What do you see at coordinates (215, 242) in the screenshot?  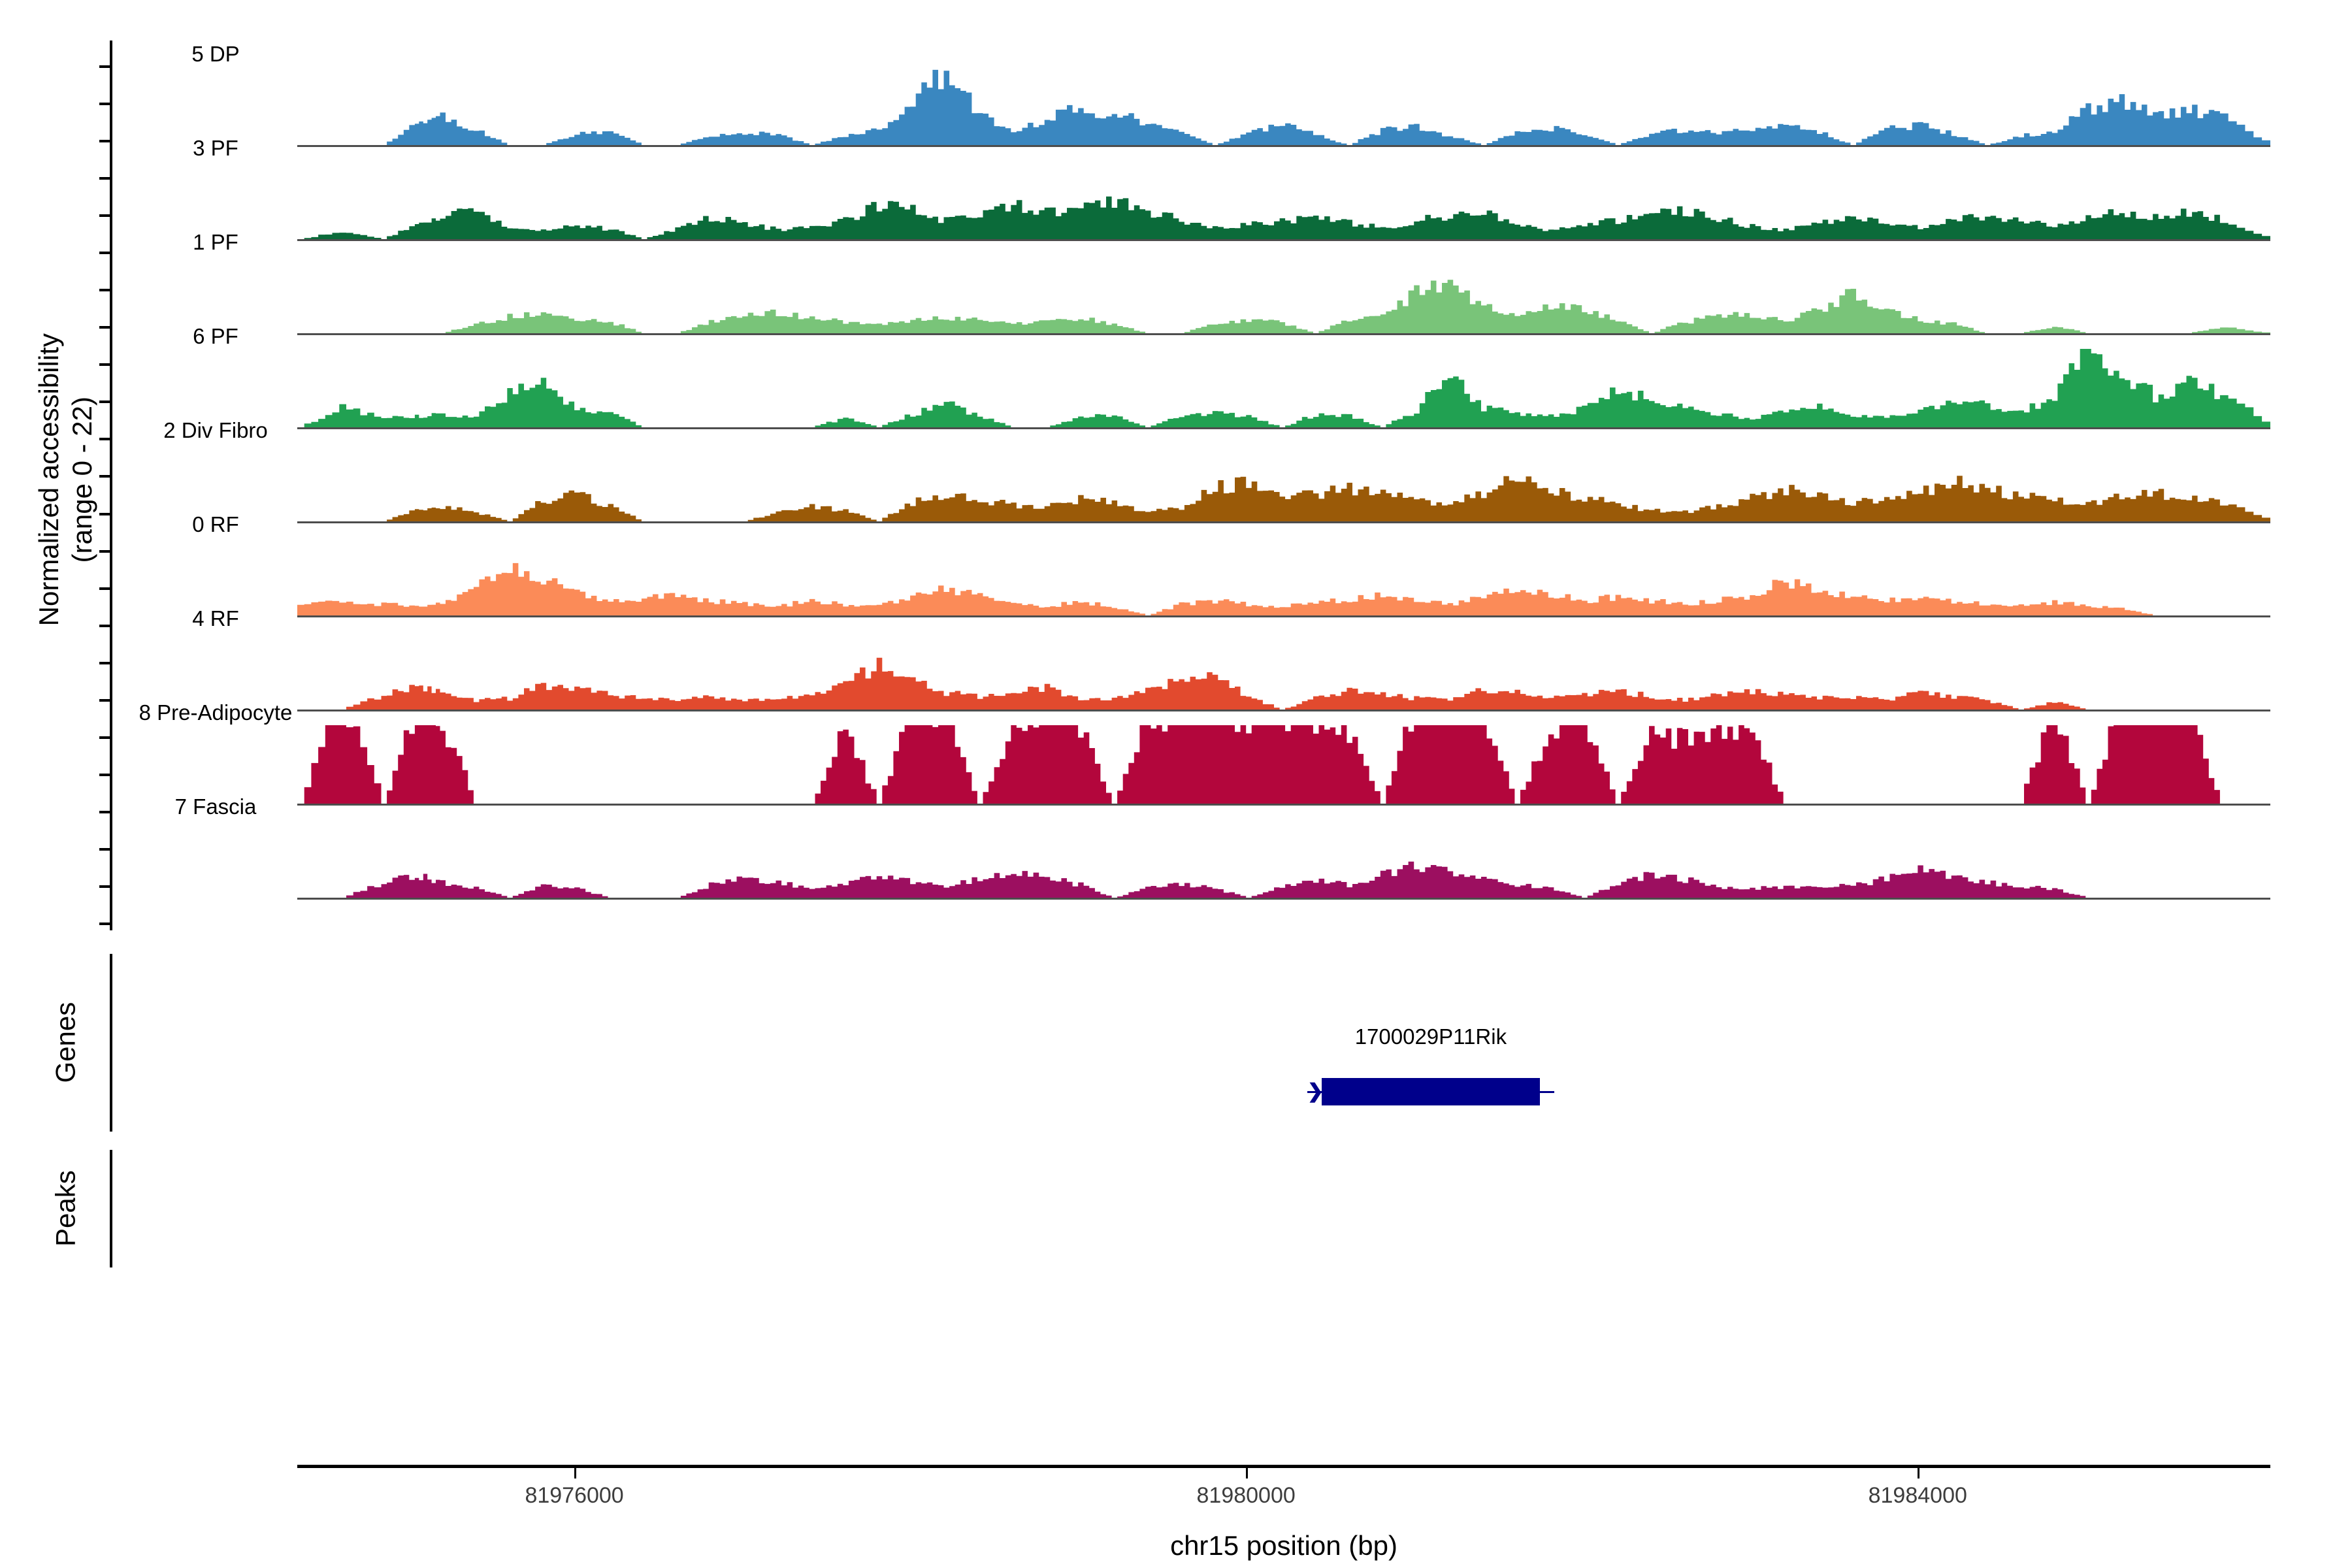 I see `track-label-1-pf: 1 PF` at bounding box center [215, 242].